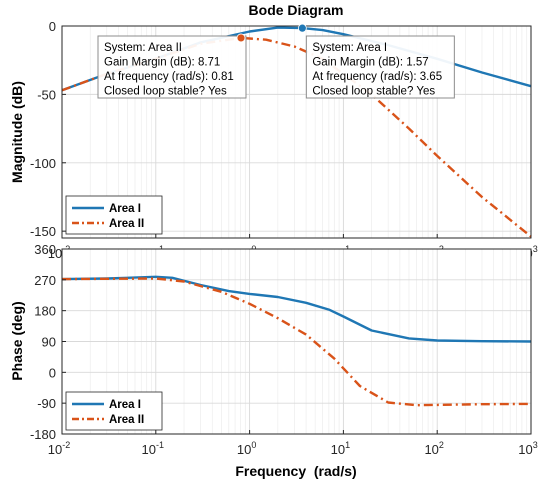 Image resolution: width=550 pixels, height=489 pixels. I want to click on magnitude-legend: Area I Area II, so click(114, 215).